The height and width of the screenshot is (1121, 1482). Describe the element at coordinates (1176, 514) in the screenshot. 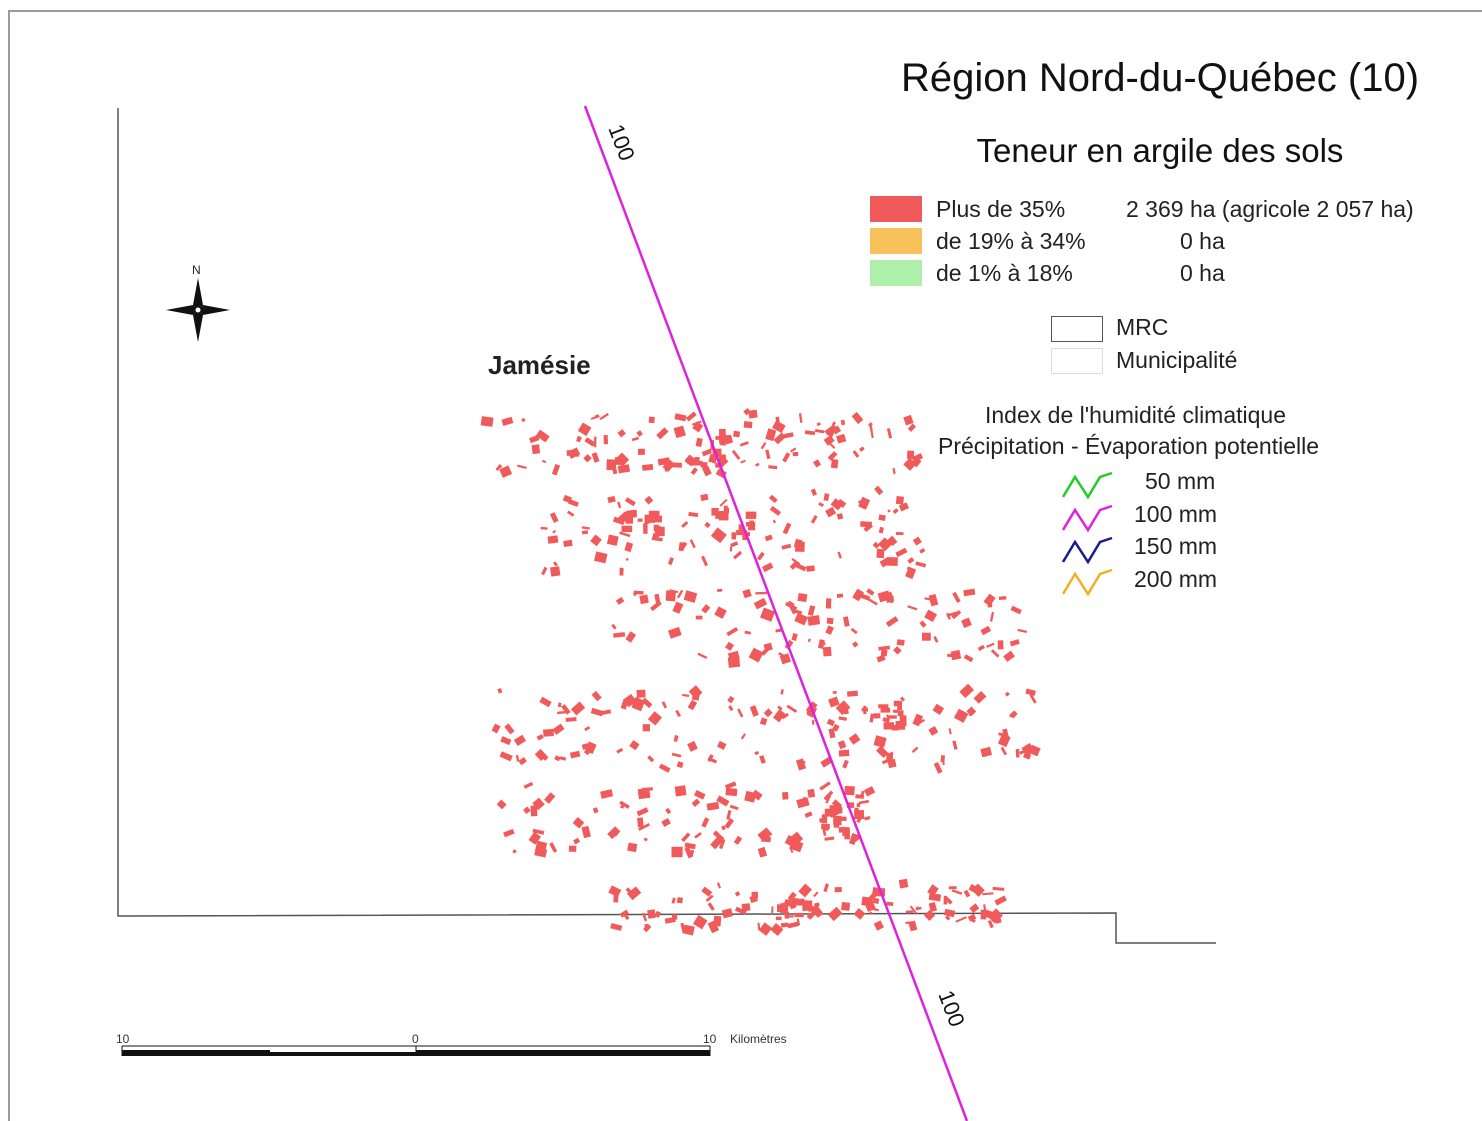

I see `humidity-label-100: 100 mm` at that location.